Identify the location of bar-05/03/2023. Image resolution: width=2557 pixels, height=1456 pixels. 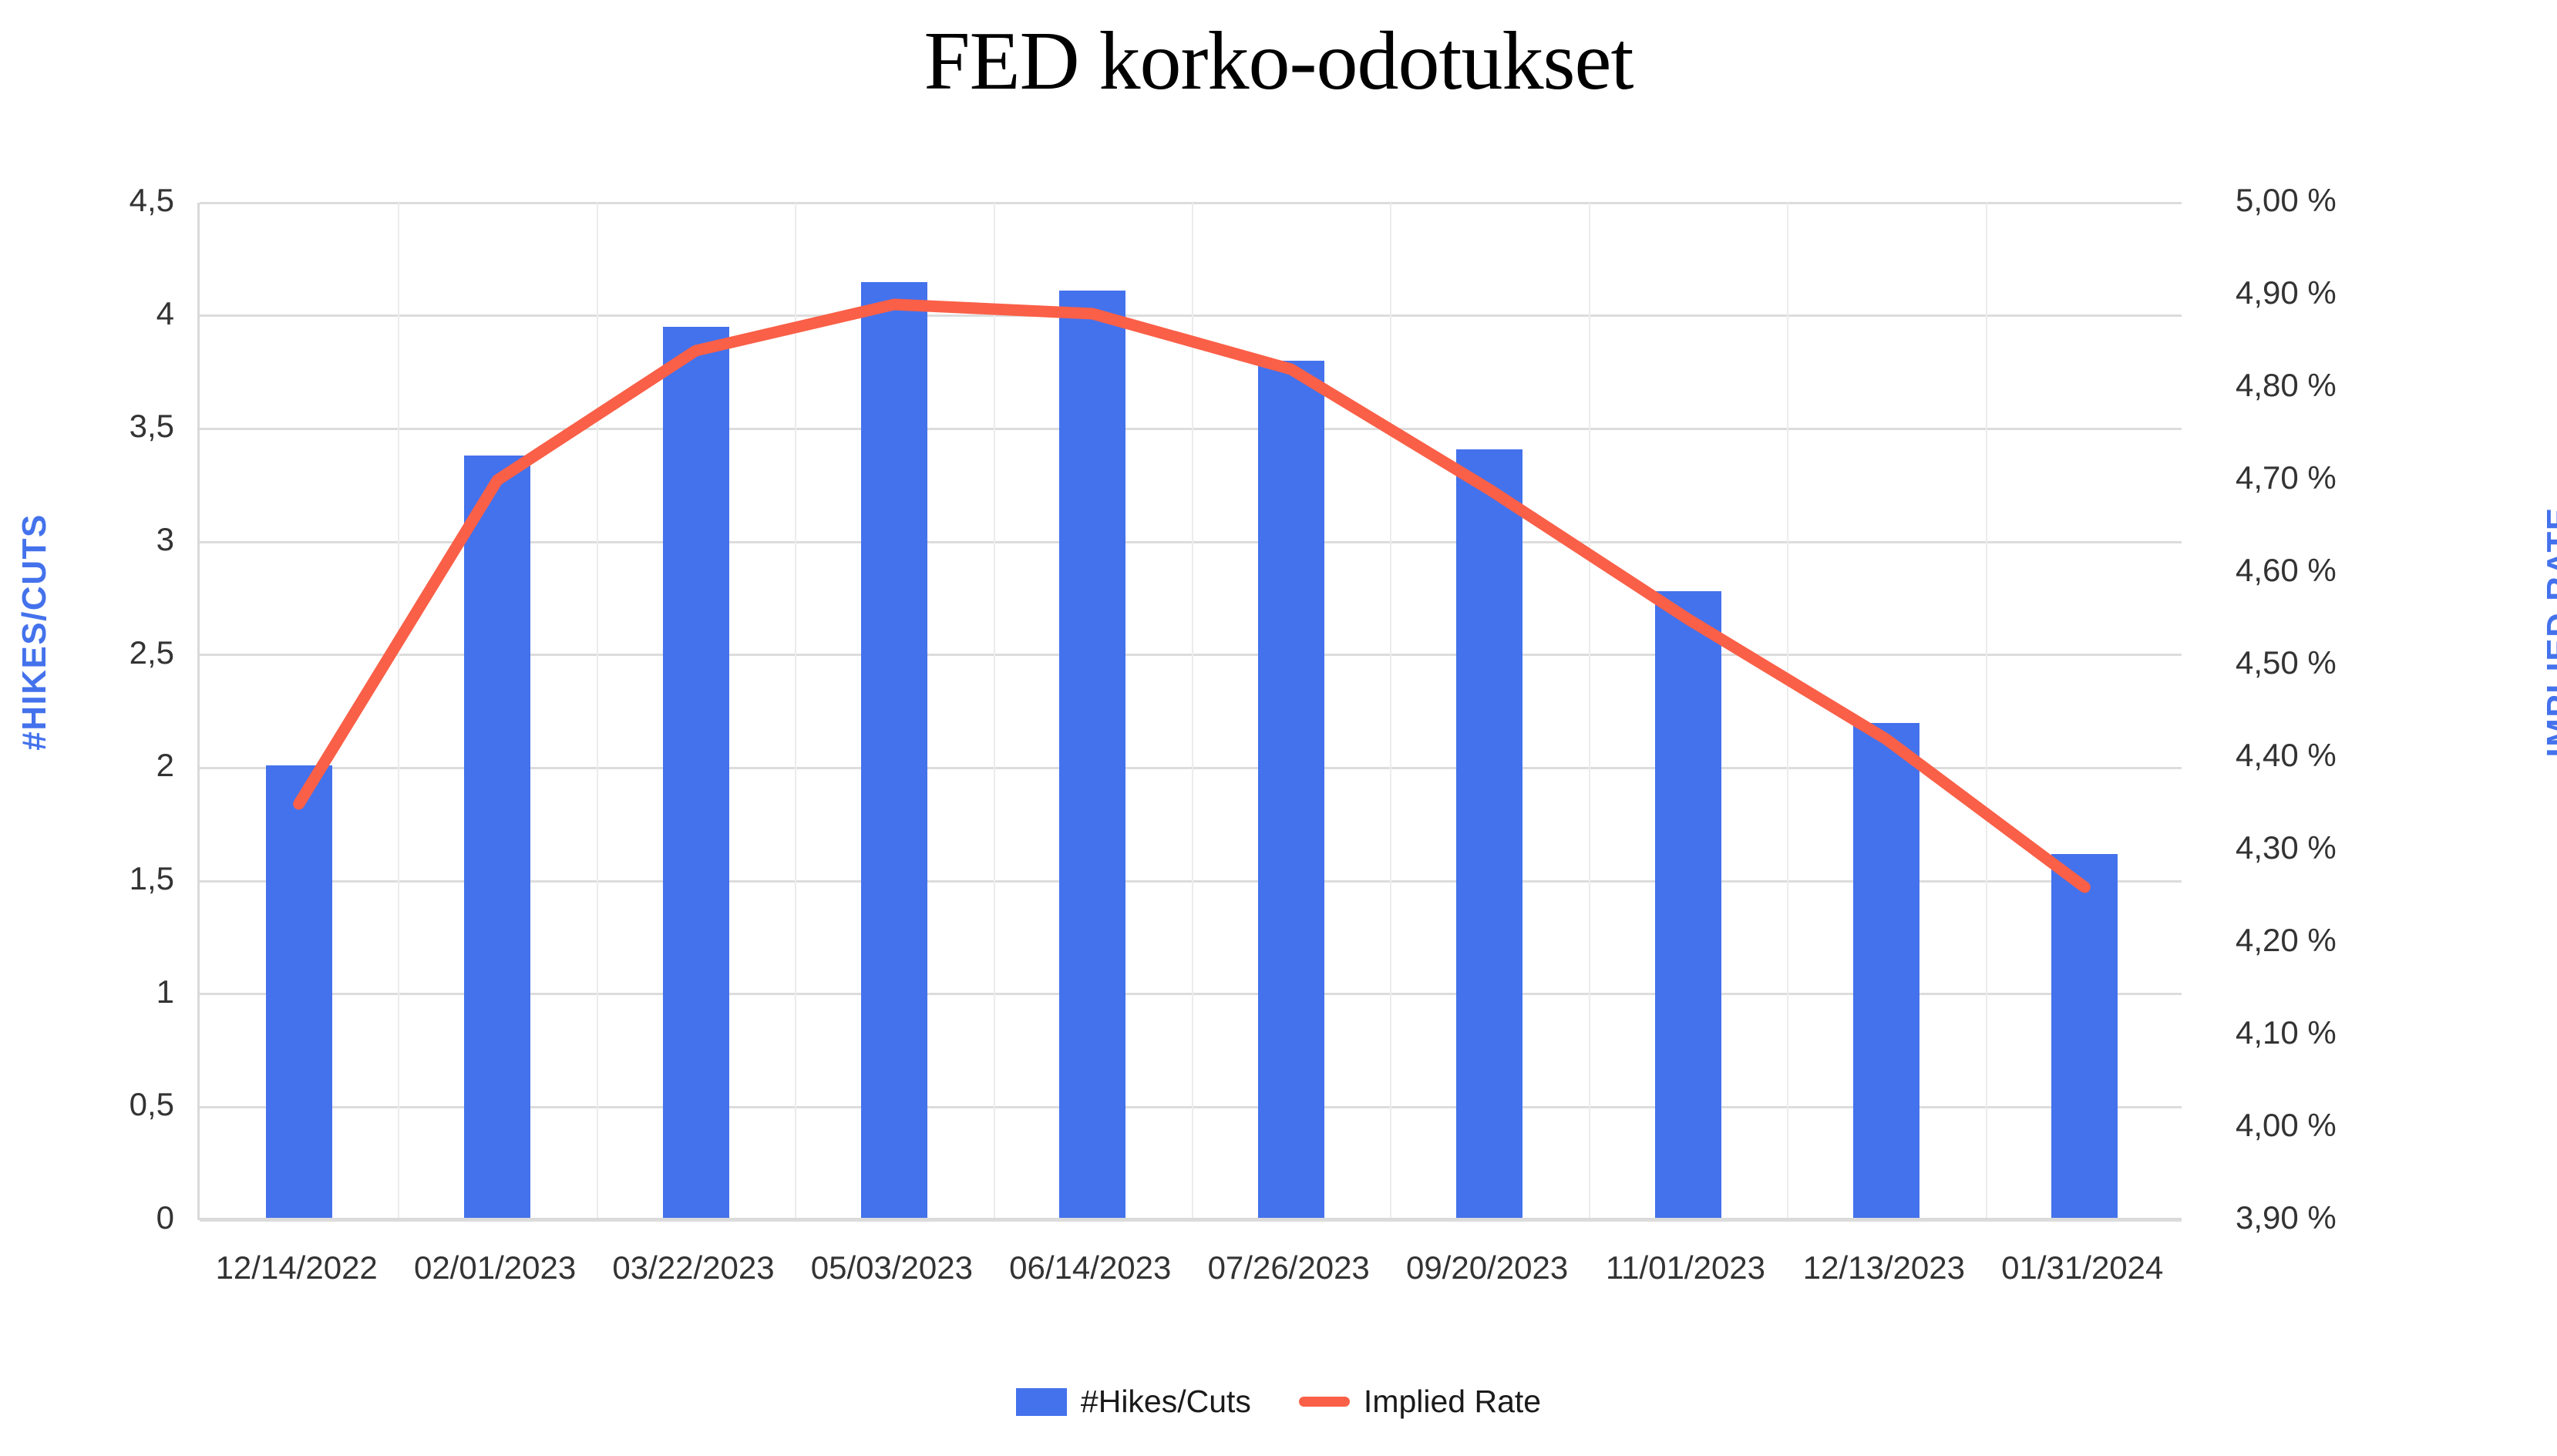
(893, 749).